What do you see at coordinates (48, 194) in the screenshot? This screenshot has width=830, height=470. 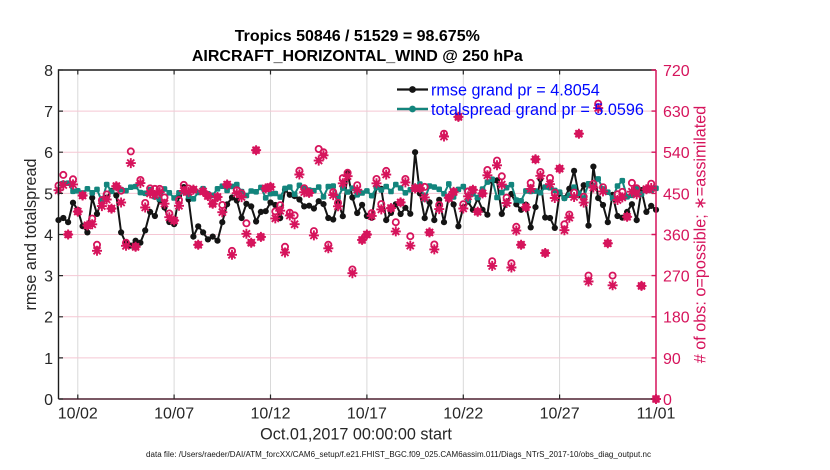 I see `svg-text: 5` at bounding box center [48, 194].